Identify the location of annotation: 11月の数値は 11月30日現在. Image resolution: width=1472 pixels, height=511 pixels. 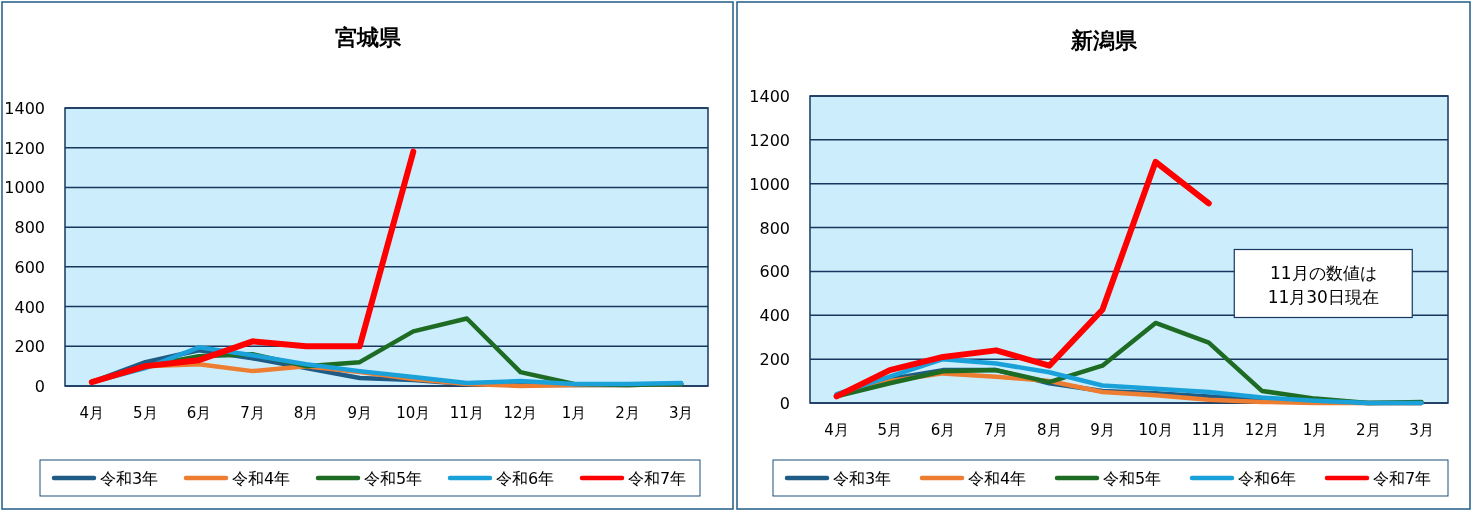
(1323, 284).